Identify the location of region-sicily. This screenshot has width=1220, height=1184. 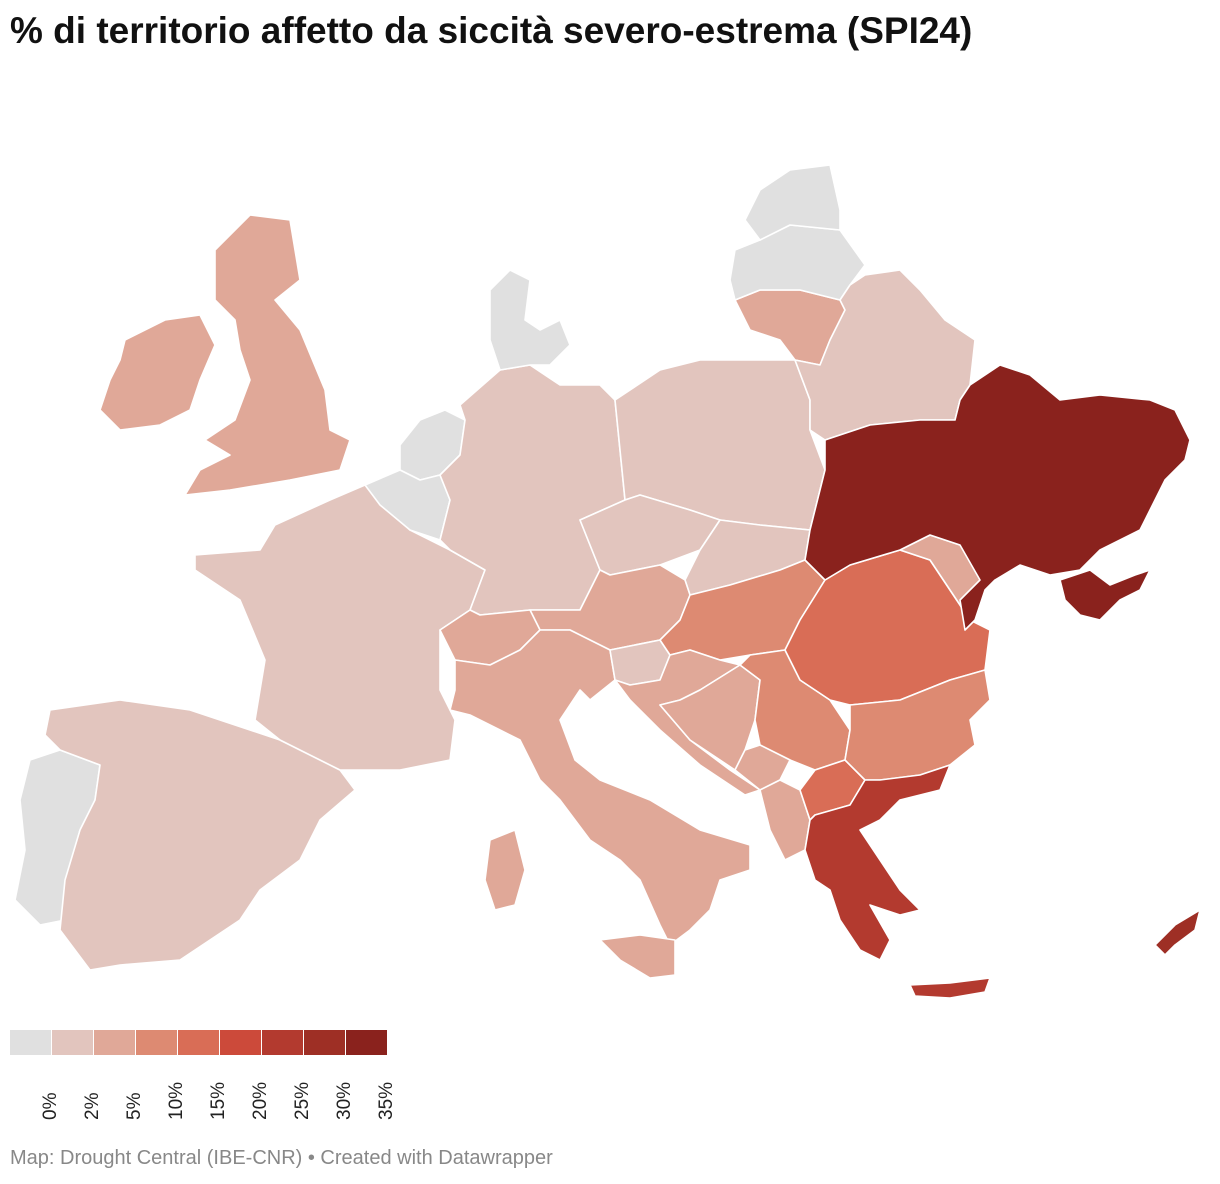
(637, 956).